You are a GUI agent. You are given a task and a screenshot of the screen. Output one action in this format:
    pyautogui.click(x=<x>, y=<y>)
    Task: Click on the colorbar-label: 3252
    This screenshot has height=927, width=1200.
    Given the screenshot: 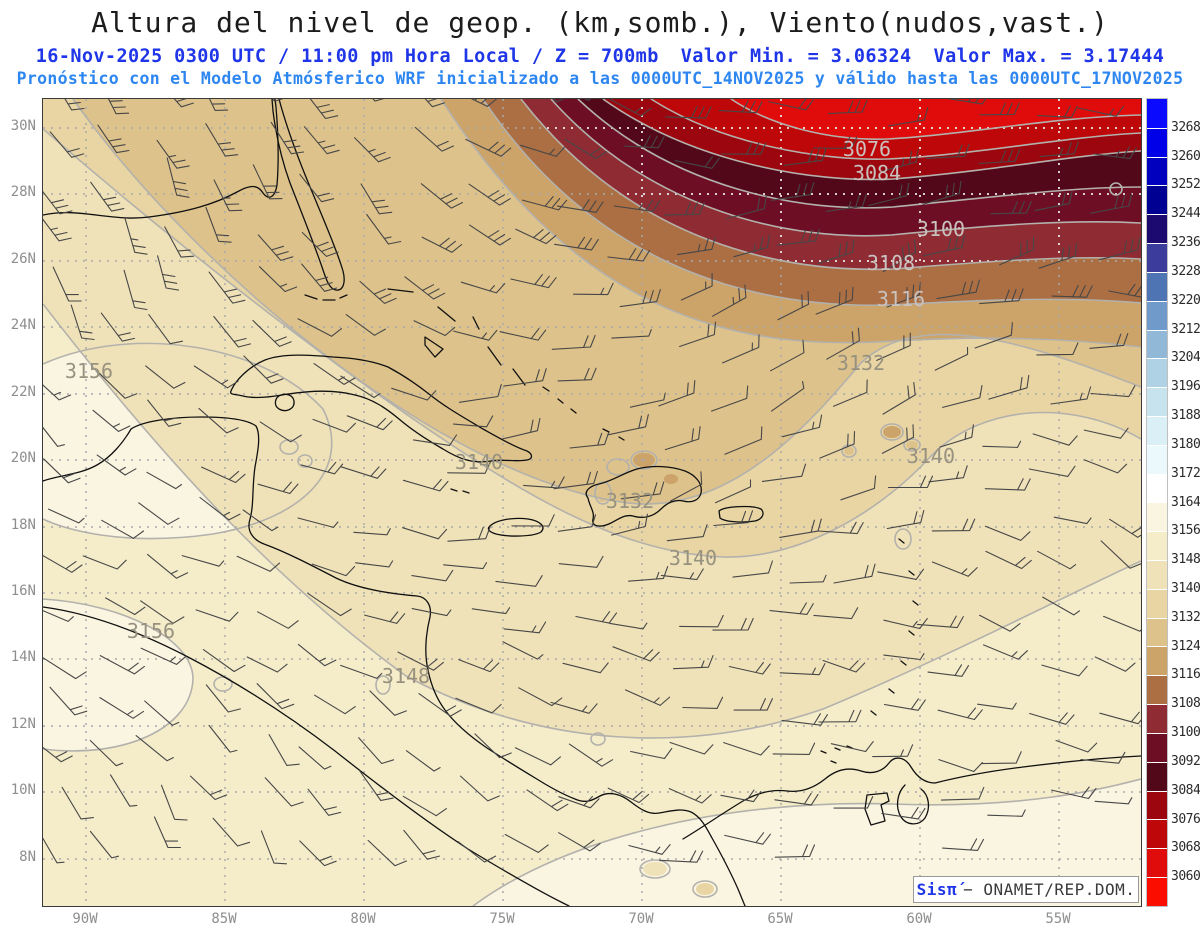 What is the action you would take?
    pyautogui.click(x=1185, y=185)
    